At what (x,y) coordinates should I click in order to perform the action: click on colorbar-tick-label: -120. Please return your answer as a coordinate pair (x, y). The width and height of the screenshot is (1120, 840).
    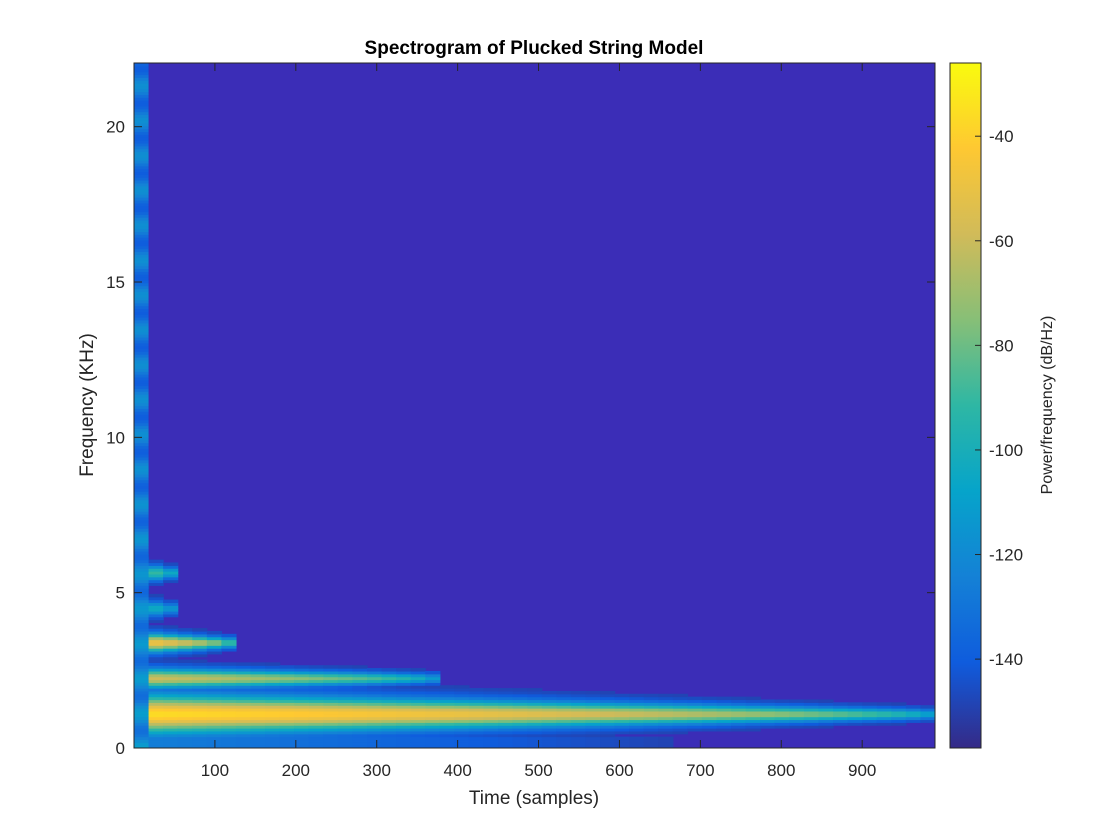
    Looking at the image, I should click on (1006, 555).